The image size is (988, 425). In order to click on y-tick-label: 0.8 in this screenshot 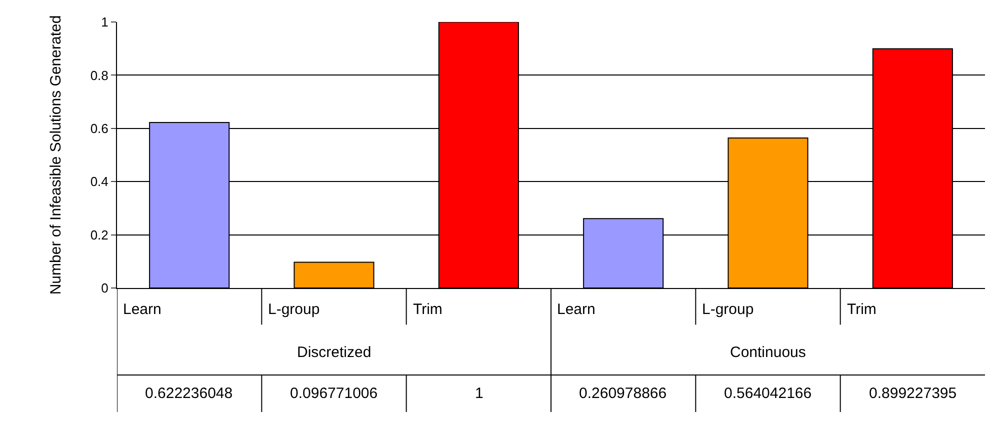, I will do `click(99, 75)`.